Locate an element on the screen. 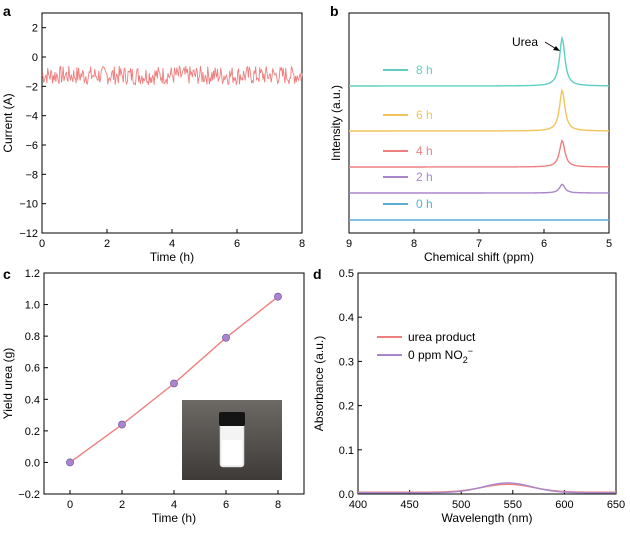 The height and width of the screenshot is (533, 630). x-tick-label: 500 is located at coordinates (461, 505).